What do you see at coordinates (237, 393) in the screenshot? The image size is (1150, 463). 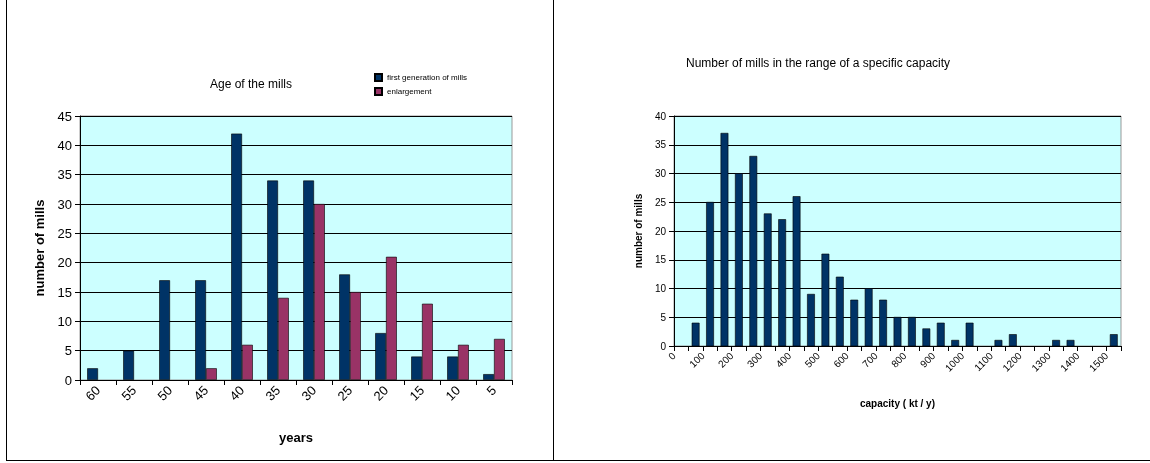 I see `x-tick-label: 40` at bounding box center [237, 393].